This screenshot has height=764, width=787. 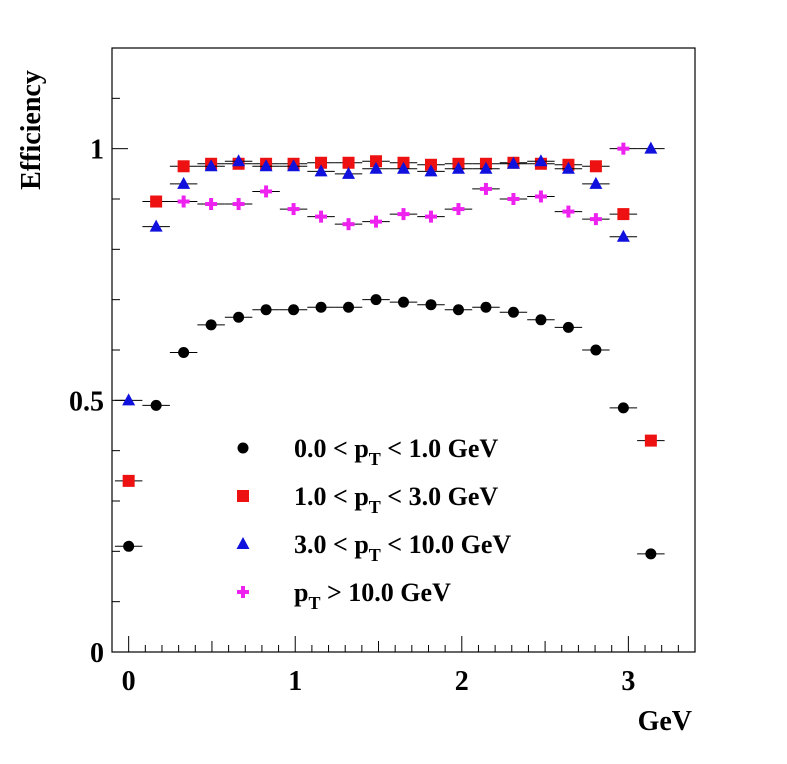 What do you see at coordinates (97, 653) in the screenshot?
I see `y-tick-label: 0` at bounding box center [97, 653].